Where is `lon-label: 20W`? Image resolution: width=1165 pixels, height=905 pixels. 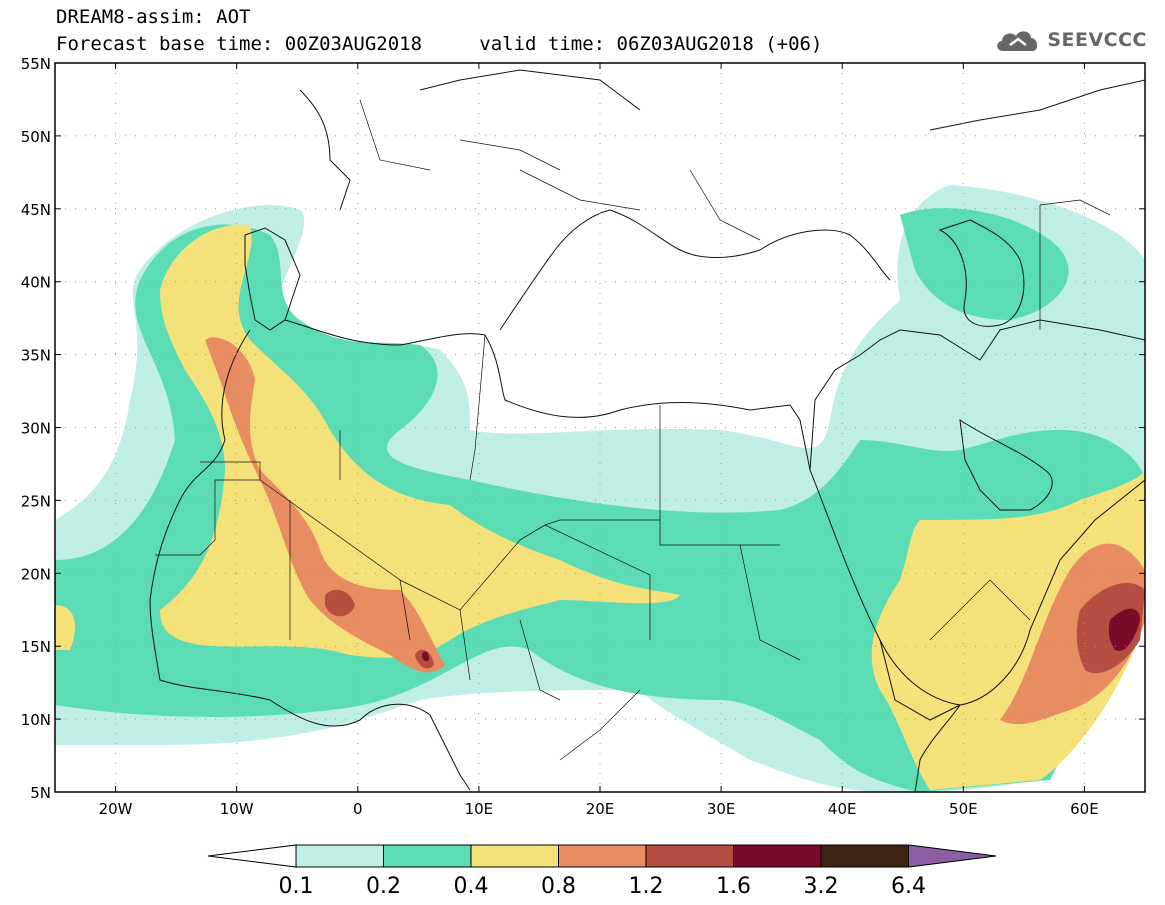 lon-label: 20W is located at coordinates (116, 809).